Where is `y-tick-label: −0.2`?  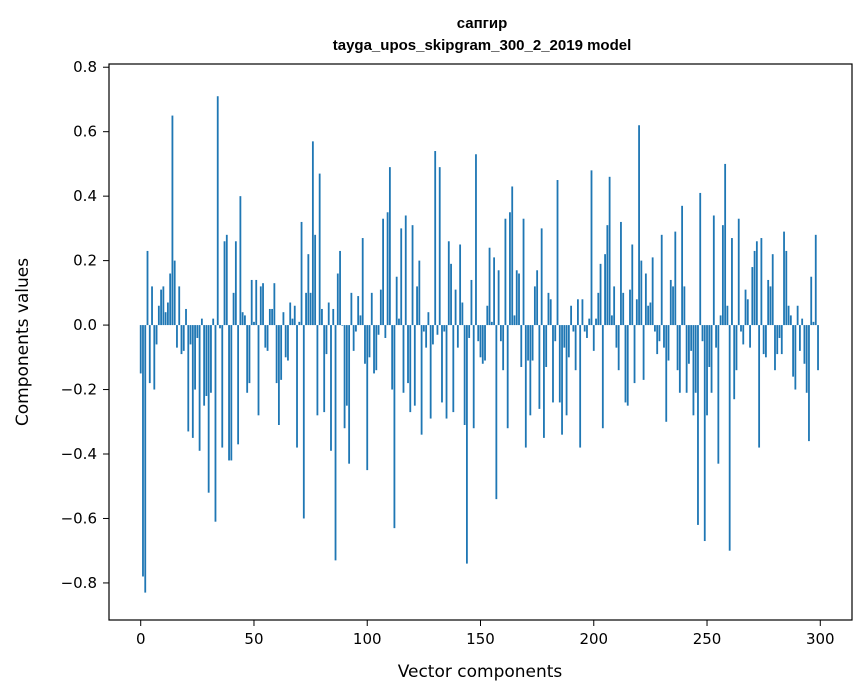
y-tick-label: −0.2 is located at coordinates (79, 390).